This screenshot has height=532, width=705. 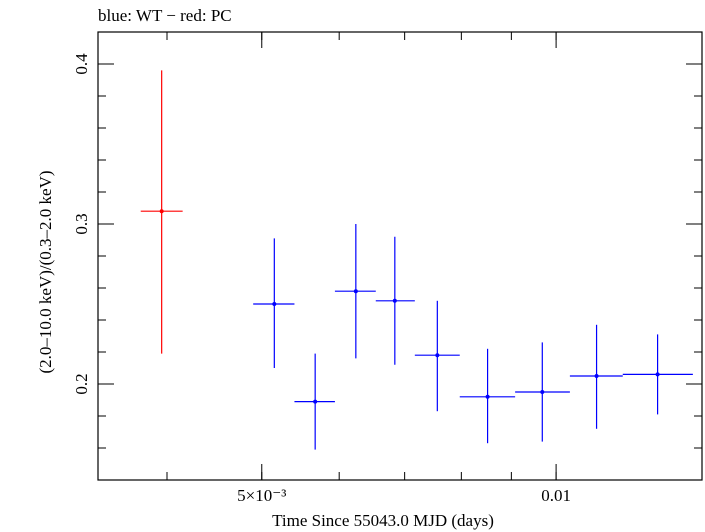 What do you see at coordinates (81, 383) in the screenshot?
I see `y-tick-label: 0.2` at bounding box center [81, 383].